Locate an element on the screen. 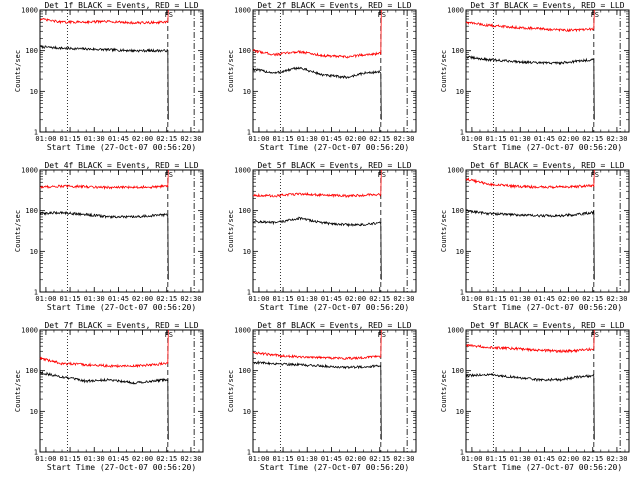 This screenshot has width=640, height=480. panel-title: Det 2f BLACK = Events, RED = LLD is located at coordinates (334, 5).